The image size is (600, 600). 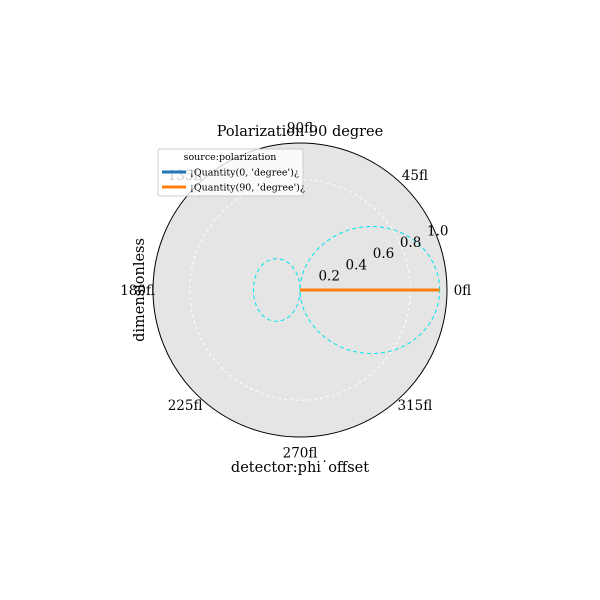 I want to click on angle-tick-label: 0fl, so click(x=463, y=291).